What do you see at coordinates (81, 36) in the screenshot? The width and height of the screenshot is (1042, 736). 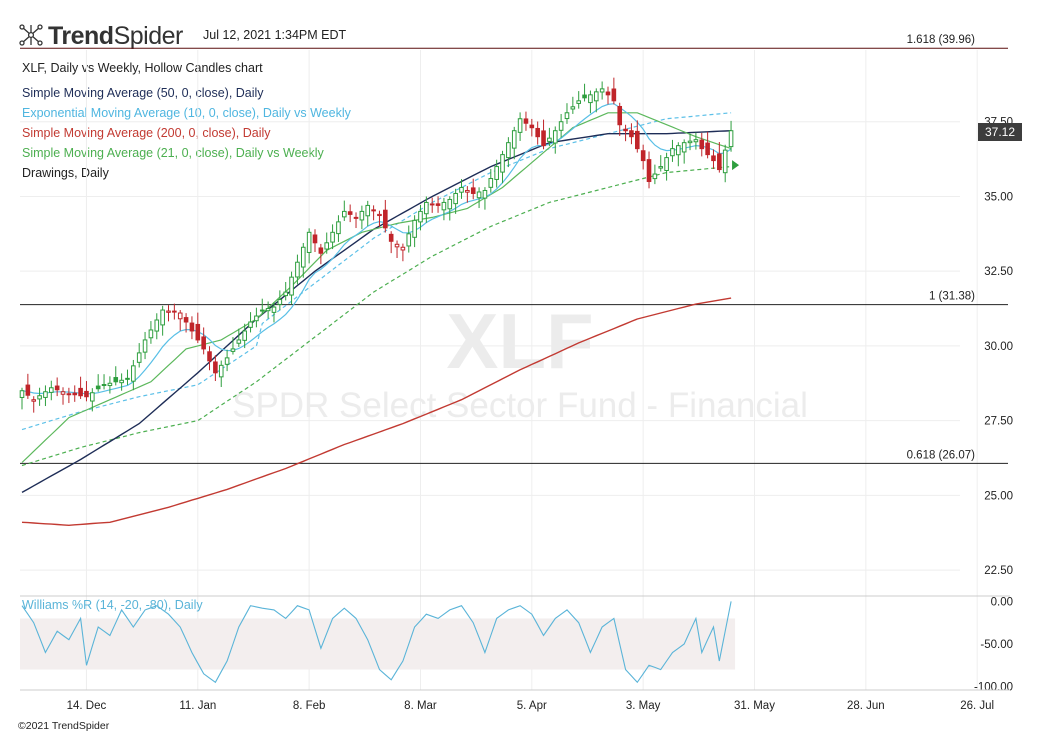 I see `brand-name-bold: Trend` at bounding box center [81, 36].